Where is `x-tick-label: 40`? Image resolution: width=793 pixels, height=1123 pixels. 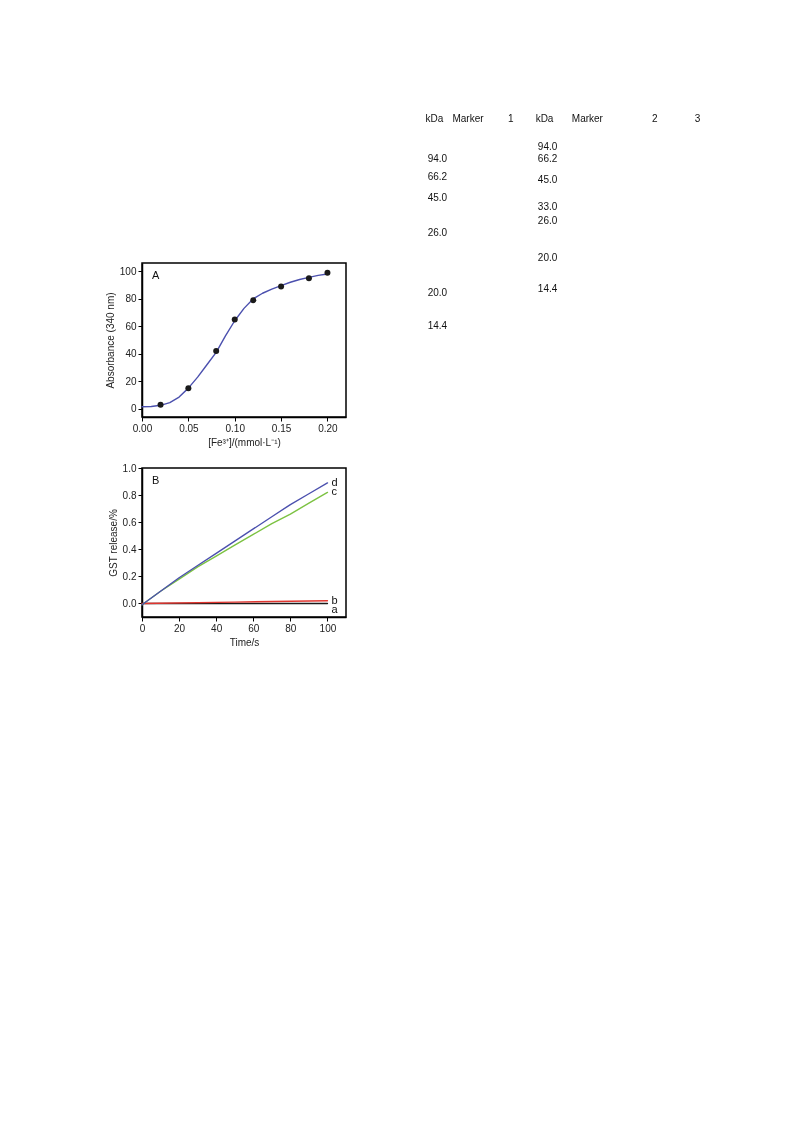
x-tick-label: 40 is located at coordinates (217, 628).